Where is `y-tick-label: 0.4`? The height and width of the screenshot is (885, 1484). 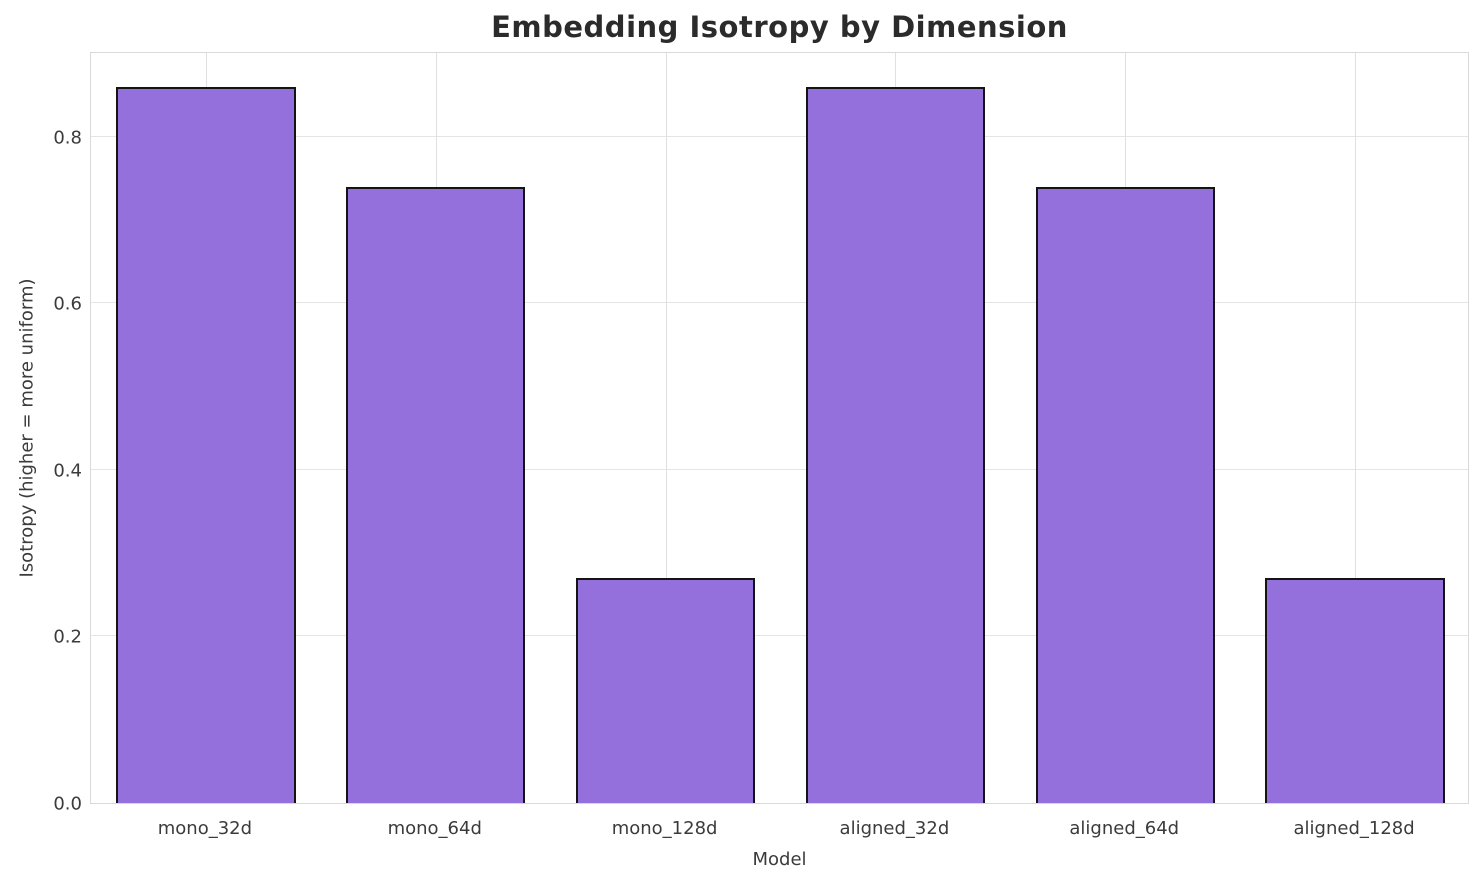
y-tick-label: 0.4 is located at coordinates (67, 471).